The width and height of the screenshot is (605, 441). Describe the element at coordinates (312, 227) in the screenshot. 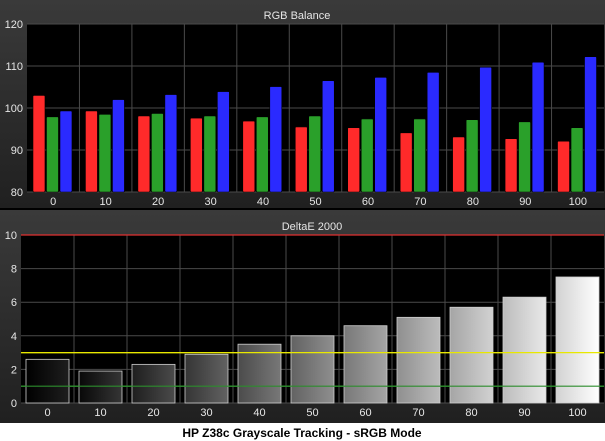

I see `deltae-title: DeltaE 2000` at that location.